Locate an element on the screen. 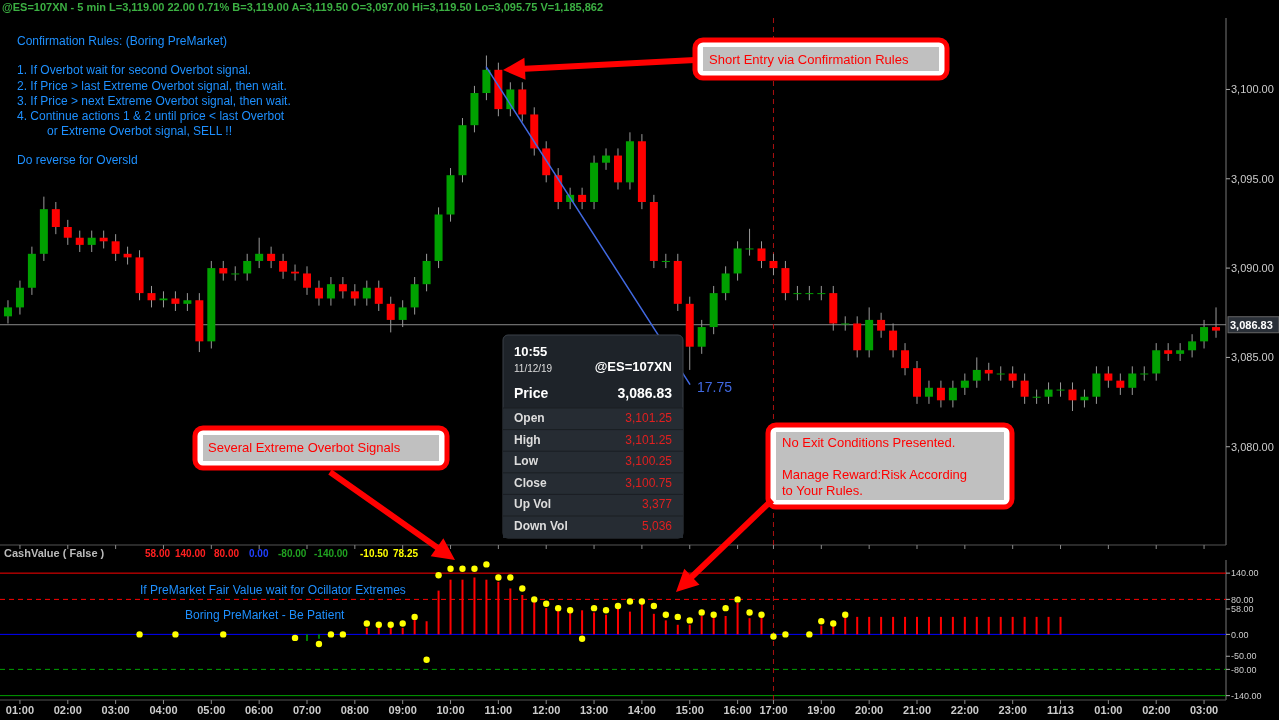 The height and width of the screenshot is (720, 1279). y-tick-label: -140.00 is located at coordinates (1246, 695).